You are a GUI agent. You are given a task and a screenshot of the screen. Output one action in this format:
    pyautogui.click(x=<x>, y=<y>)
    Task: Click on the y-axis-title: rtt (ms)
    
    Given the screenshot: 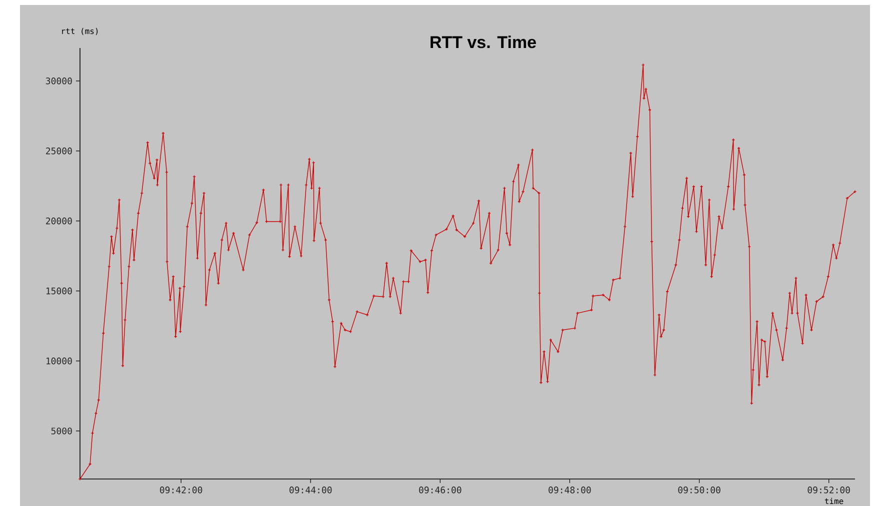 What is the action you would take?
    pyautogui.click(x=80, y=32)
    